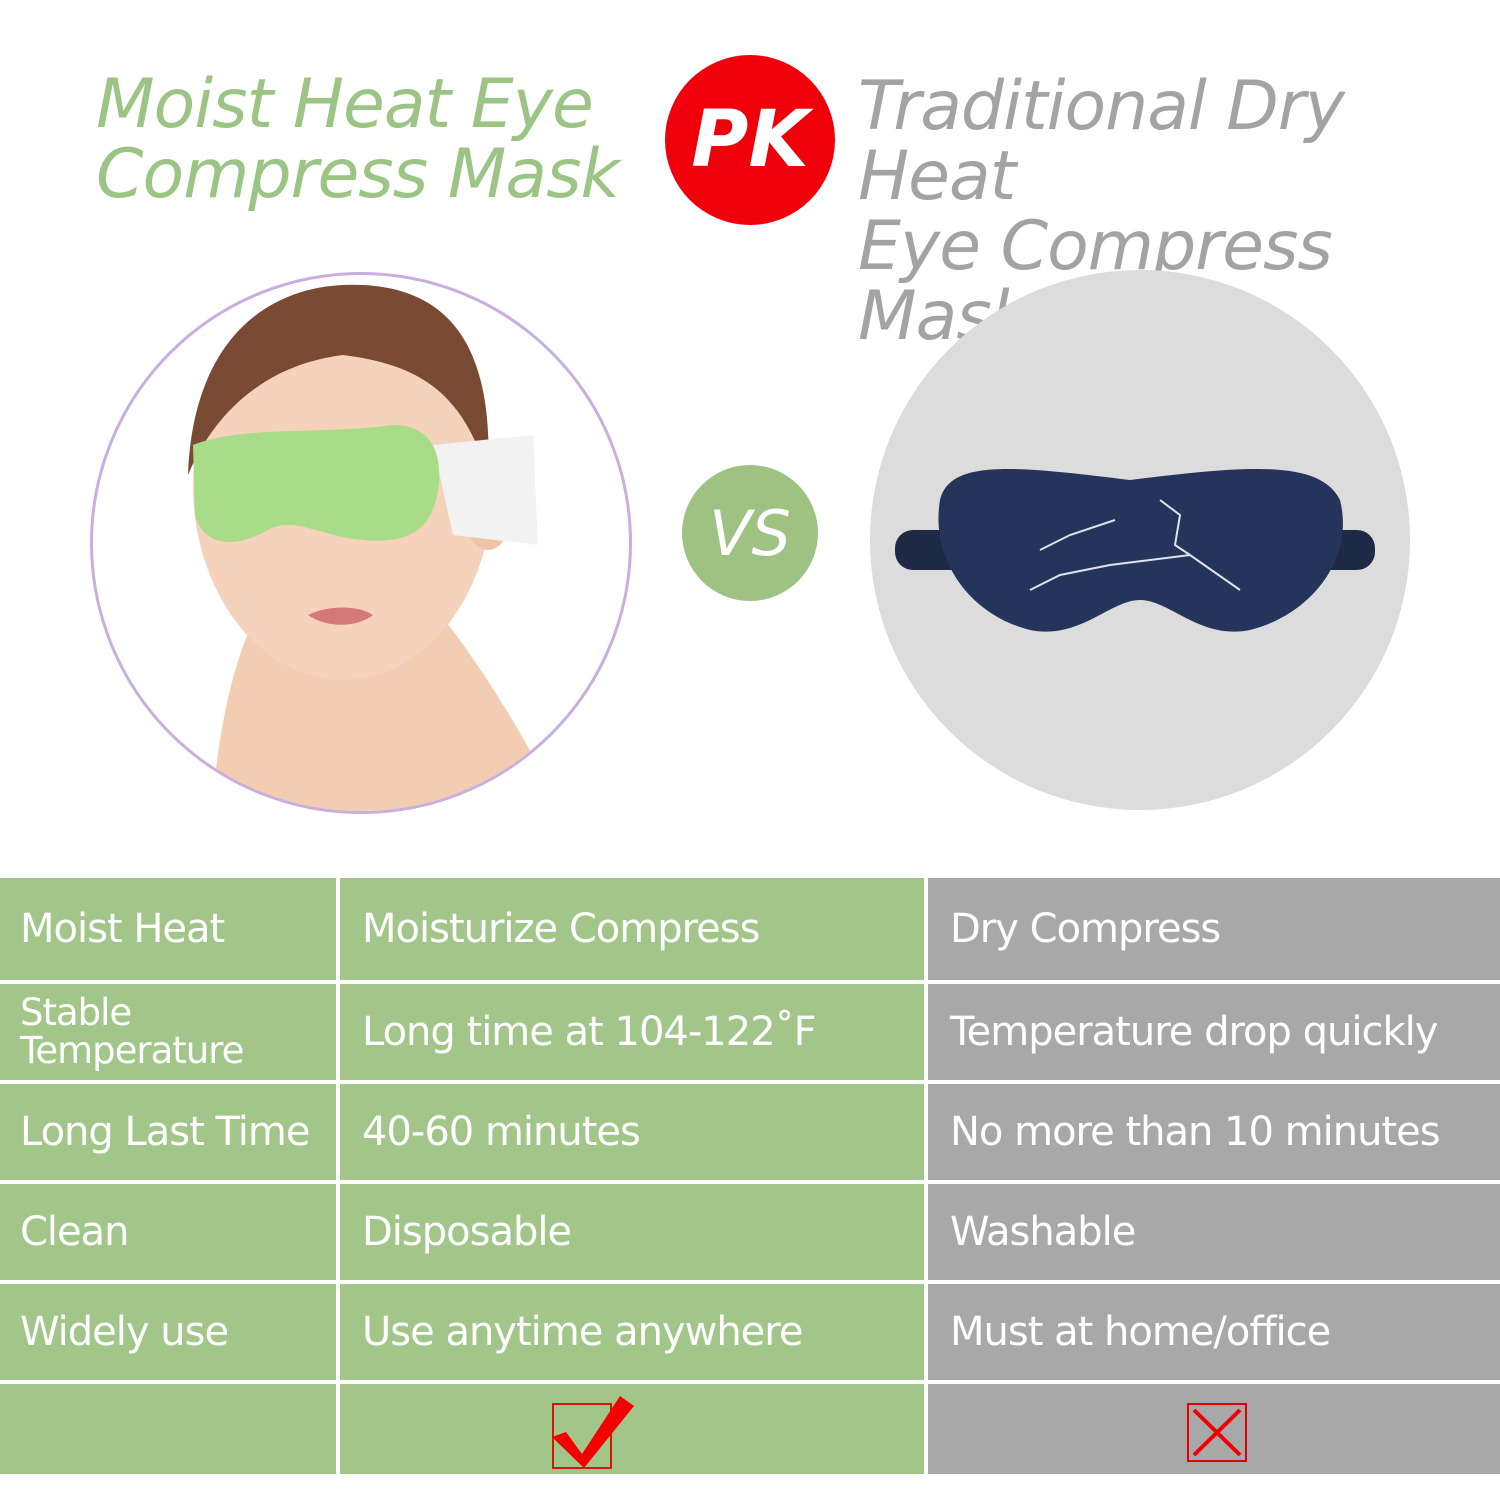  Describe the element at coordinates (632, 1032) in the screenshot. I see `table-cell-moist: Long time at 104-122˚F` at that location.